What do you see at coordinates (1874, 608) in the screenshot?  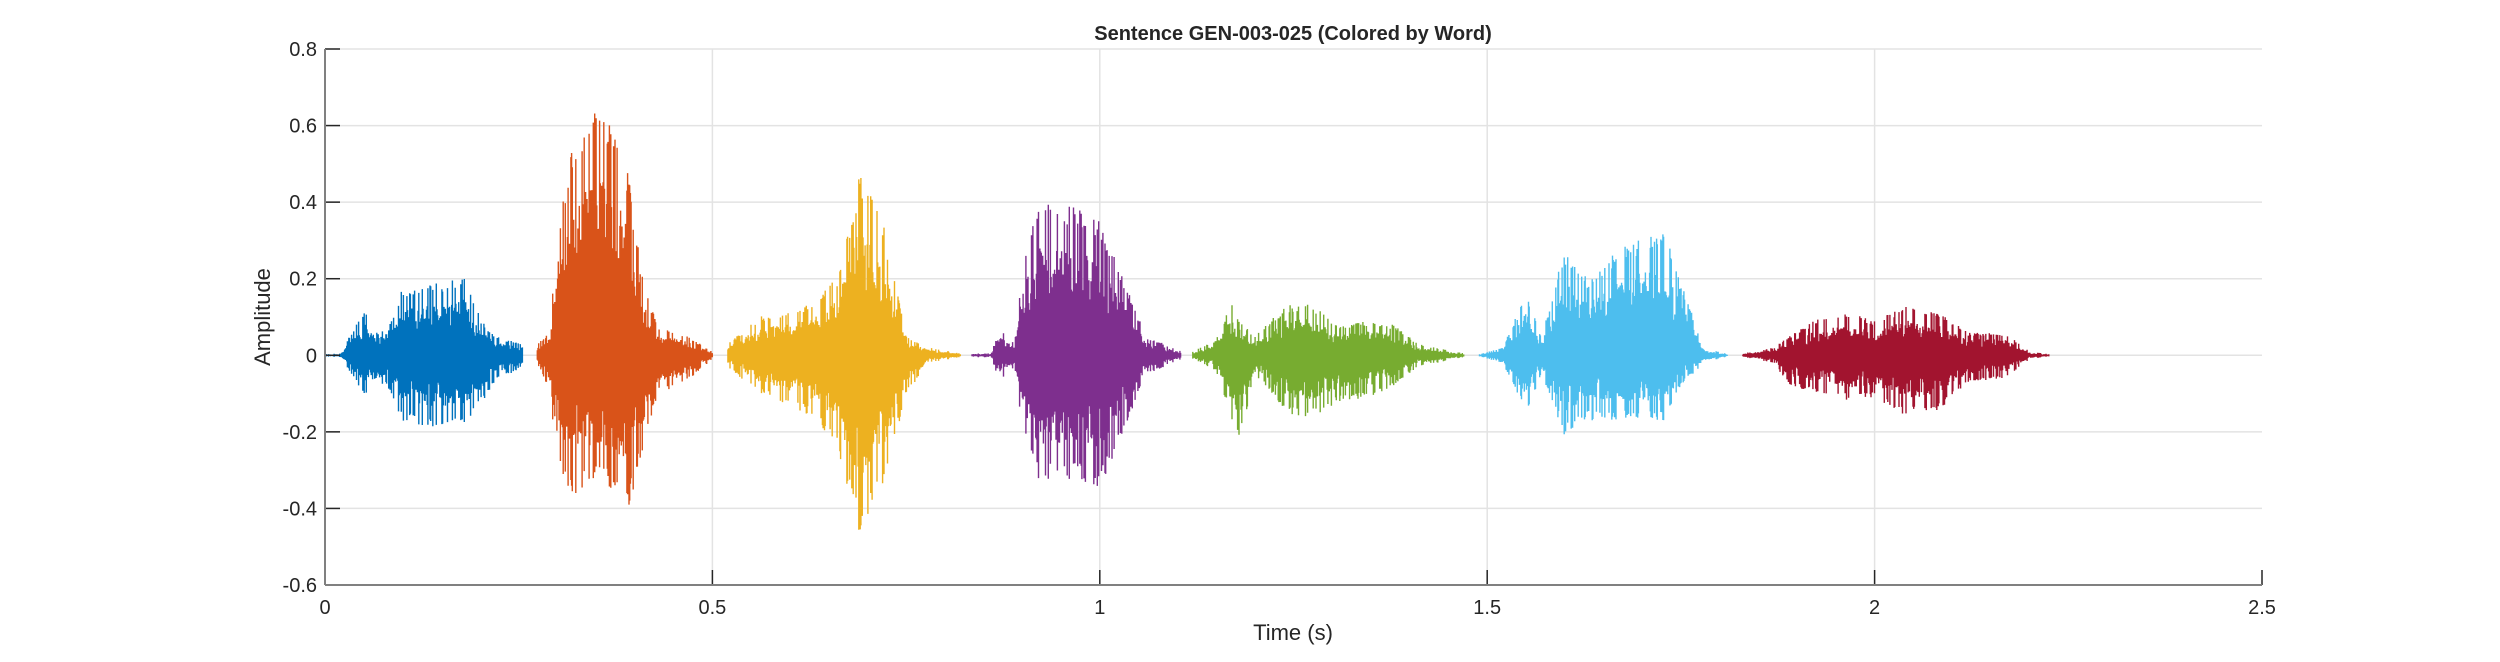 I see `x-tick-label: 2` at bounding box center [1874, 608].